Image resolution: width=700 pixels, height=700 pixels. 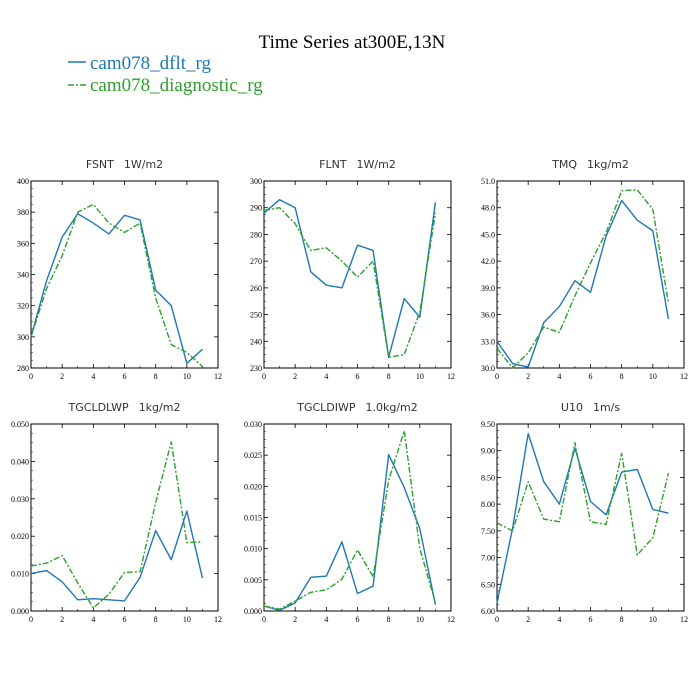 I want to click on y-tick-label: 0.005, so click(x=253, y=580).